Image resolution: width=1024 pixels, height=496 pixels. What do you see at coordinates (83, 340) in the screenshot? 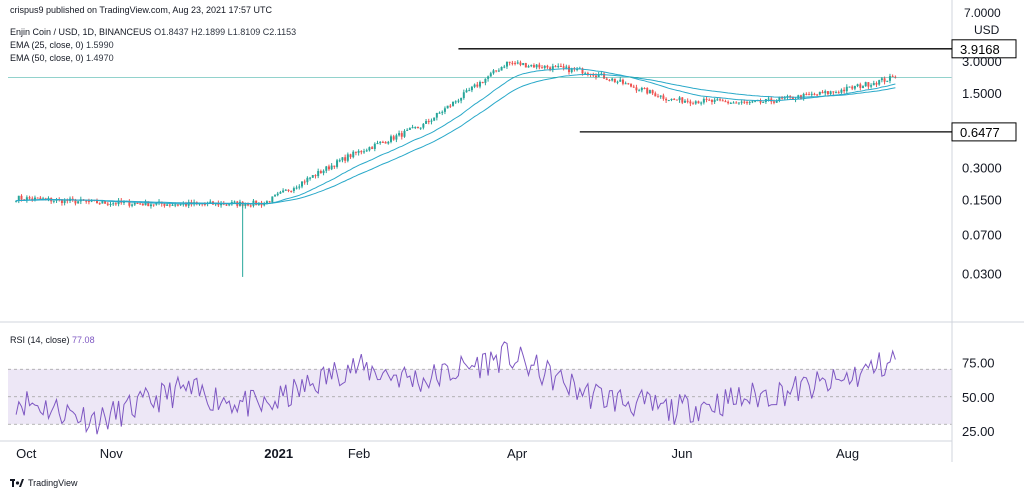
I see `rsi-value: 77.08` at bounding box center [83, 340].